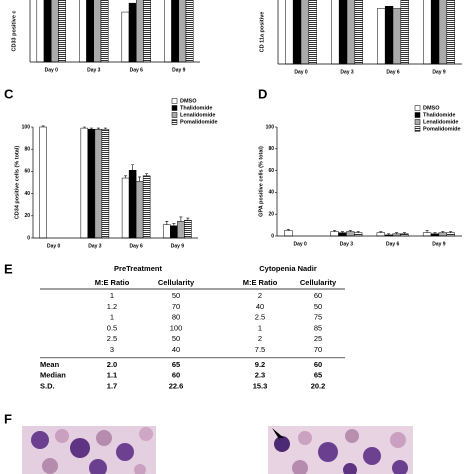 The width and height of the screenshot is (474, 474). Describe the element at coordinates (8, 418) in the screenshot. I see `panel-label: F` at that location.